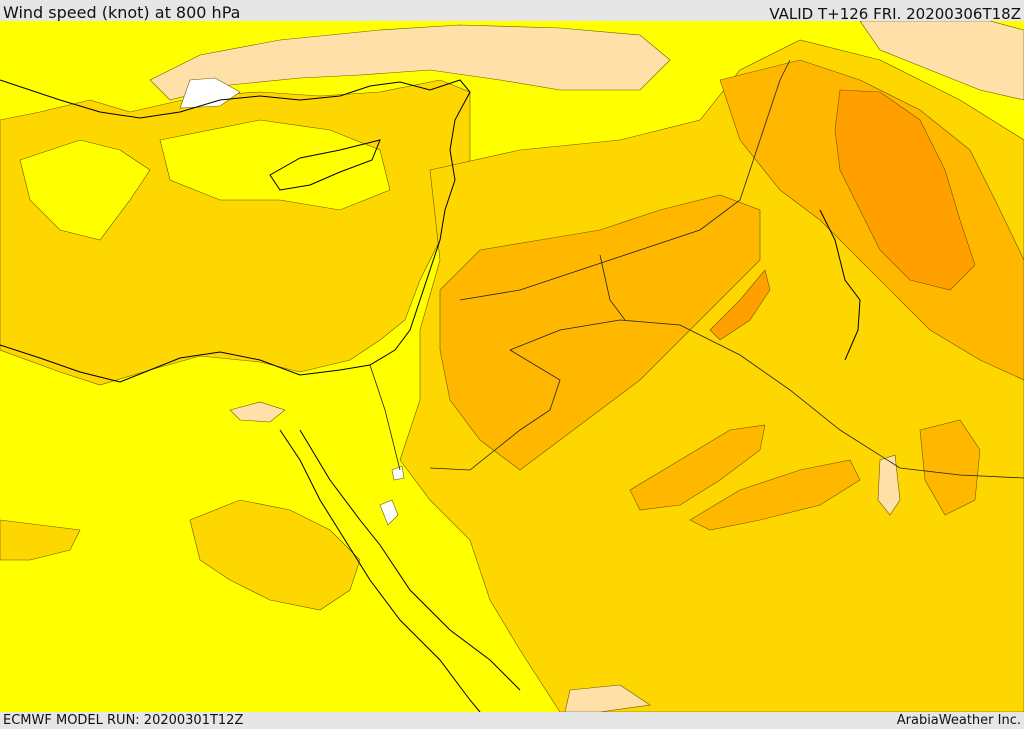 The height and width of the screenshot is (729, 1024). I want to click on band-high-levant, so click(600, 332).